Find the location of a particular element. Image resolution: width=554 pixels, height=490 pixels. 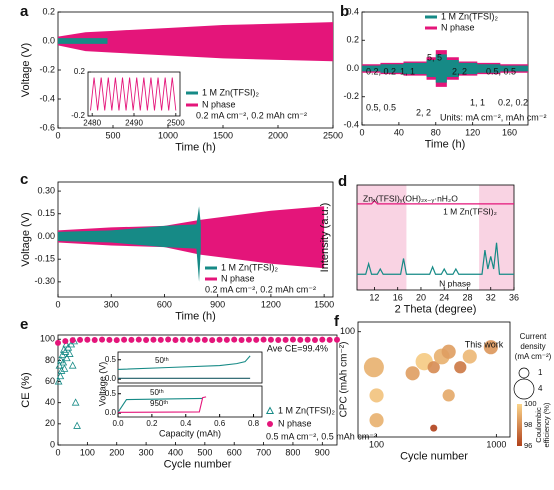

x-tick-label: 1500 is located at coordinates (324, 304).